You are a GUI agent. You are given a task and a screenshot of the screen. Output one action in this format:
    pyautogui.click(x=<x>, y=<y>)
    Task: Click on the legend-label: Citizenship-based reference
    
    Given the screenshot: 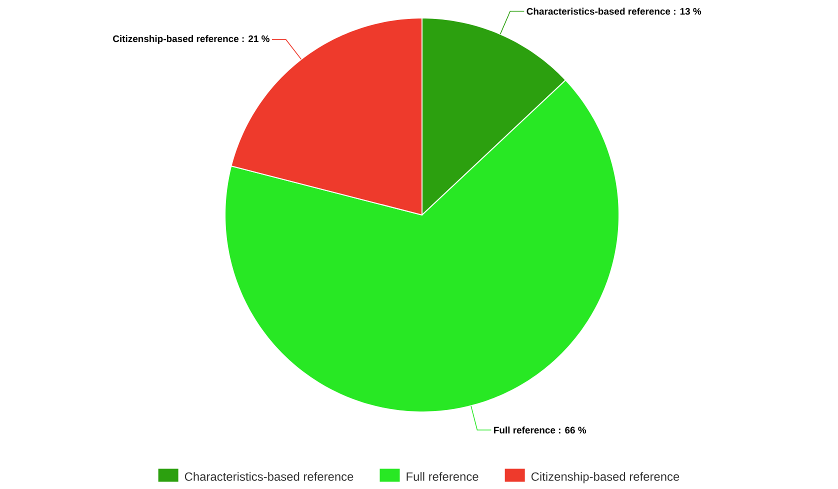 What is the action you would take?
    pyautogui.click(x=605, y=478)
    